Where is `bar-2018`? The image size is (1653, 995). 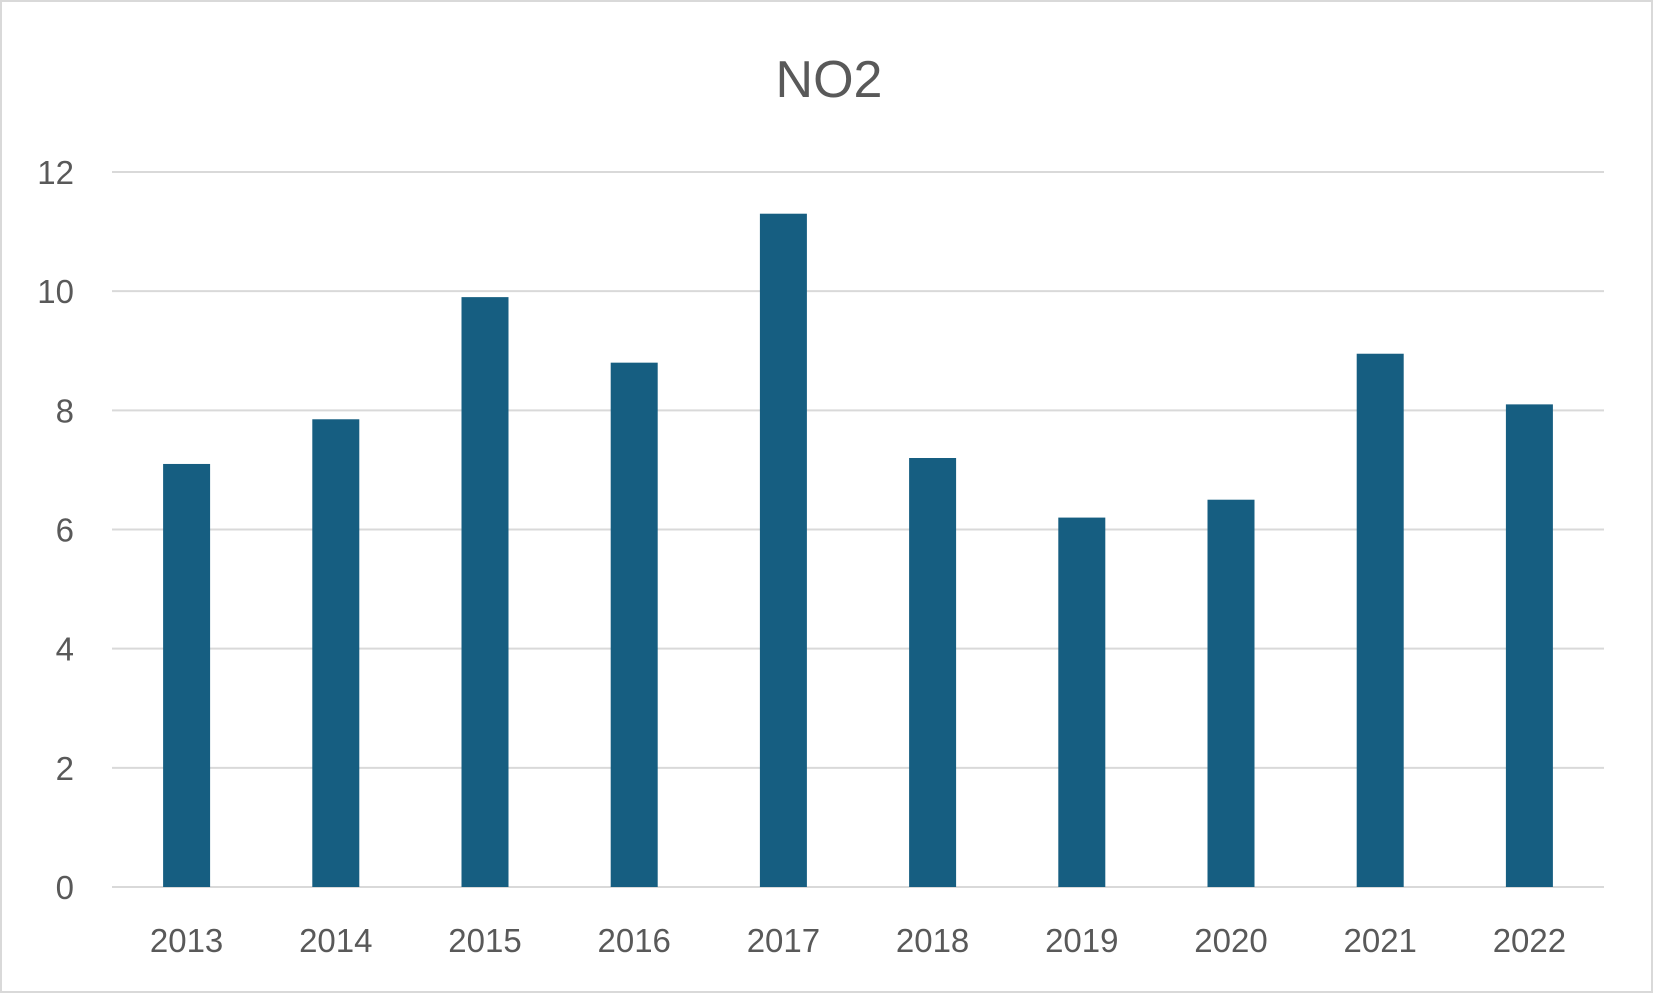
bar-2018 is located at coordinates (933, 672).